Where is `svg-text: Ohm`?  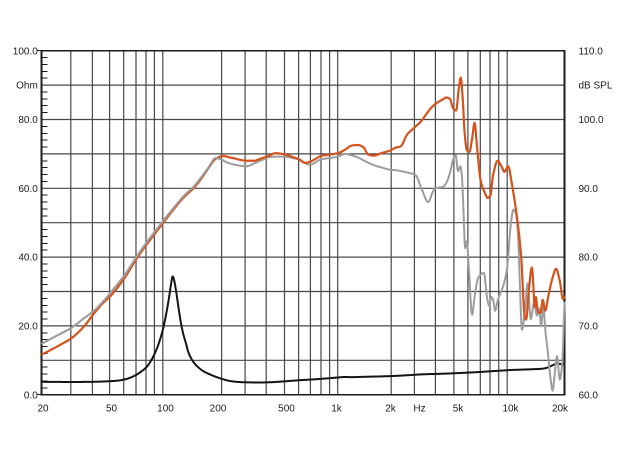
svg-text: Ohm is located at coordinates (27, 86).